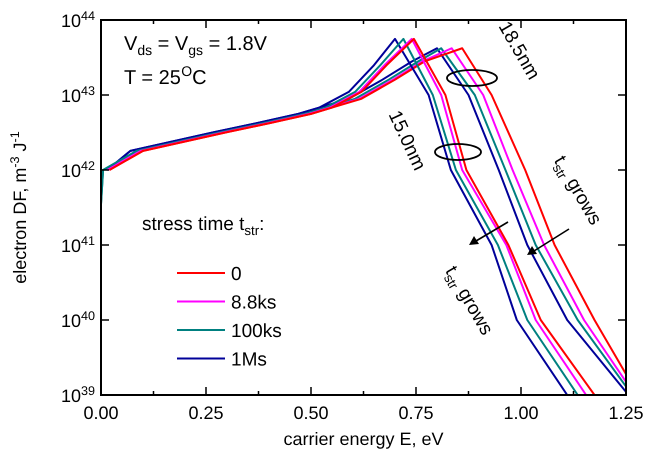 The height and width of the screenshot is (454, 664). What do you see at coordinates (206, 413) in the screenshot?
I see `x-tick-label: 0.25` at bounding box center [206, 413].